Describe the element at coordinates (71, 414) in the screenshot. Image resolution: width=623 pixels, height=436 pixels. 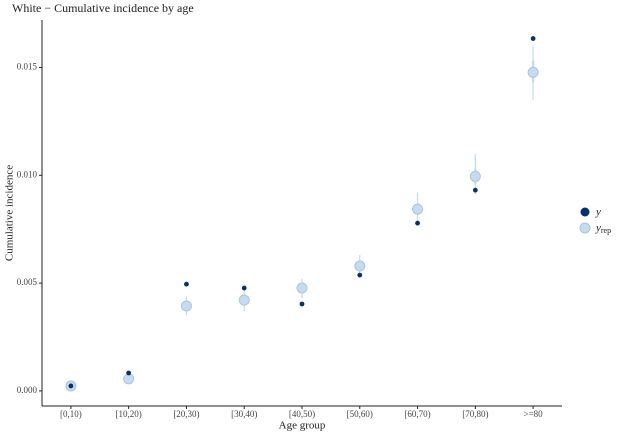
I see `x-tick-label: [0,10)` at that location.